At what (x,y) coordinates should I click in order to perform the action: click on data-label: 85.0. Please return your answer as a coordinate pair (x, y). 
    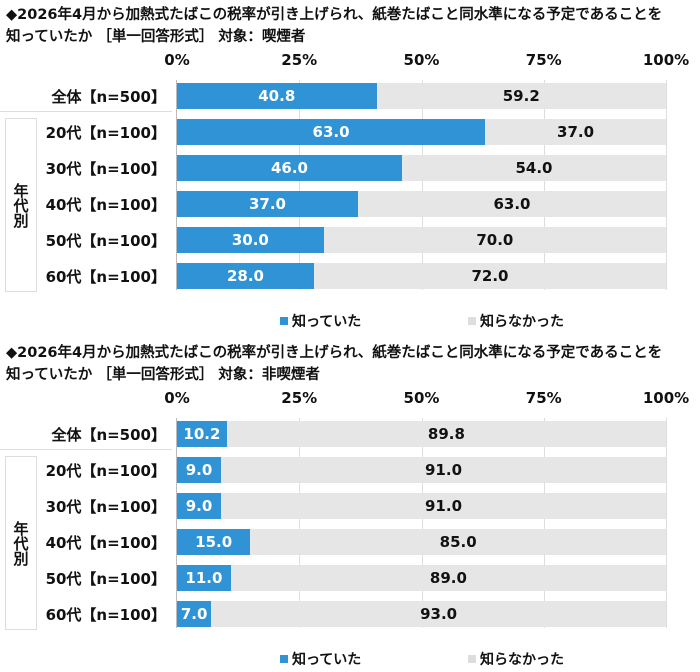
    Looking at the image, I should click on (458, 542).